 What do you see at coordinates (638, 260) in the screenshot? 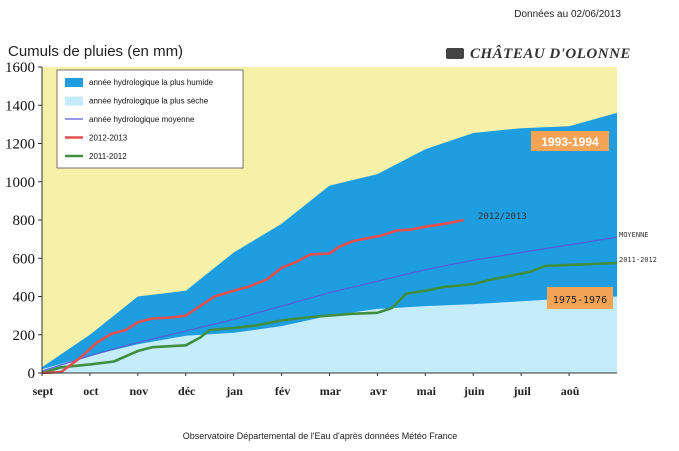
I see `end-label-2011-2012: 2011-2012` at bounding box center [638, 260].